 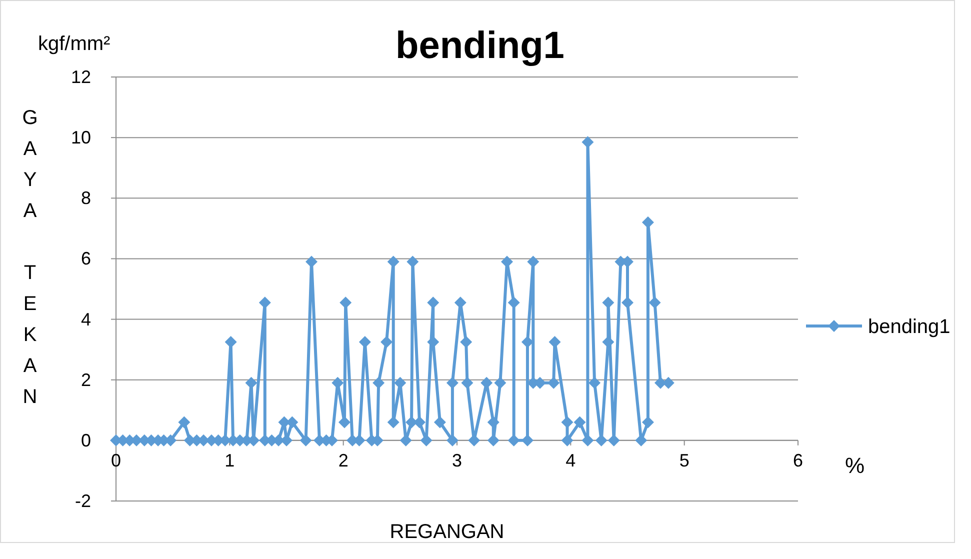 I want to click on chart-title: bending1, so click(x=480, y=46).